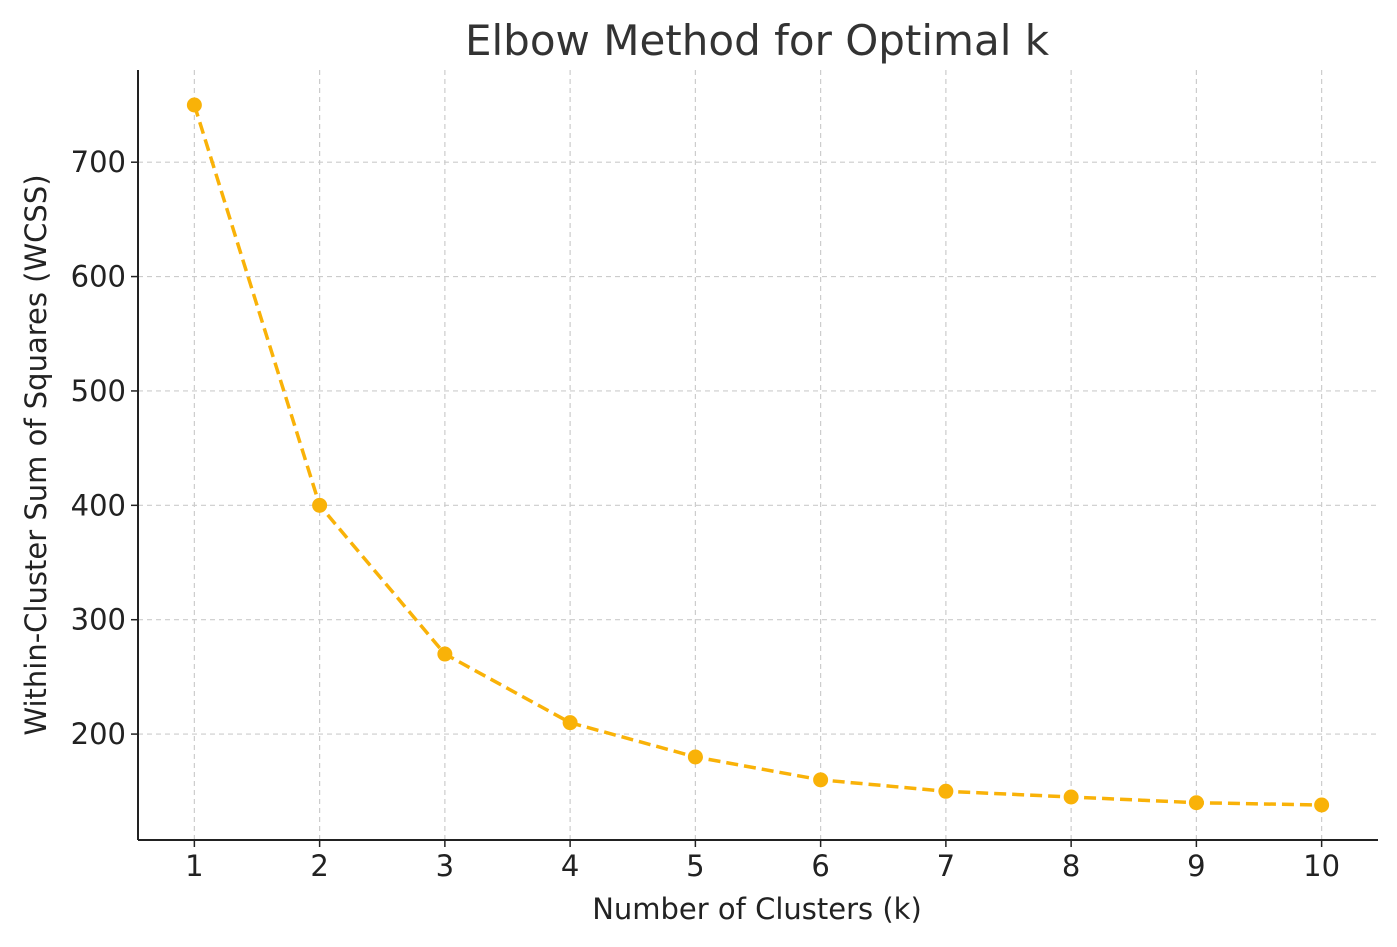 This screenshot has width=1397, height=947. Describe the element at coordinates (1071, 866) in the screenshot. I see `x-tick-label: 8` at that location.